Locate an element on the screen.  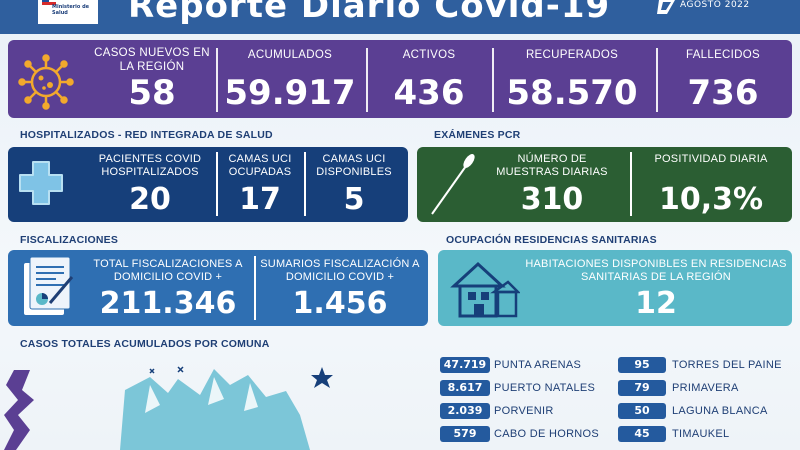
muestras-label: NÚMERO DE MUESTRAS DIARIAS is located at coordinates (552, 165).